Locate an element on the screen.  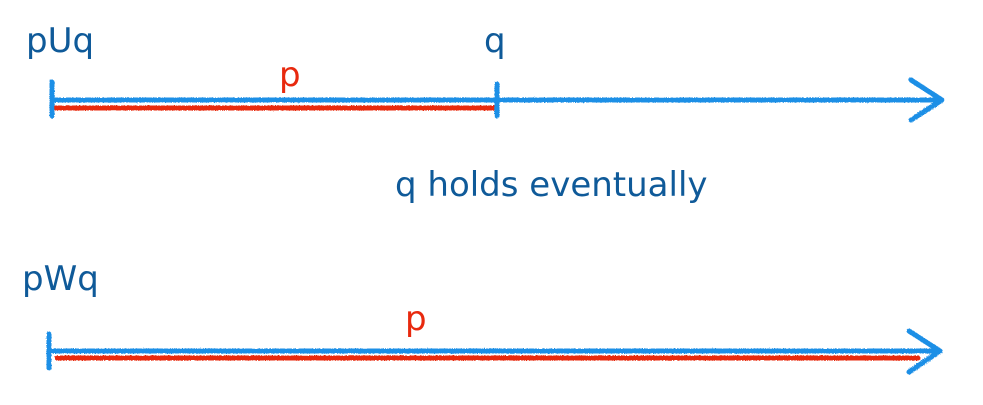
until-caption: q holds eventually is located at coordinates (551, 185).